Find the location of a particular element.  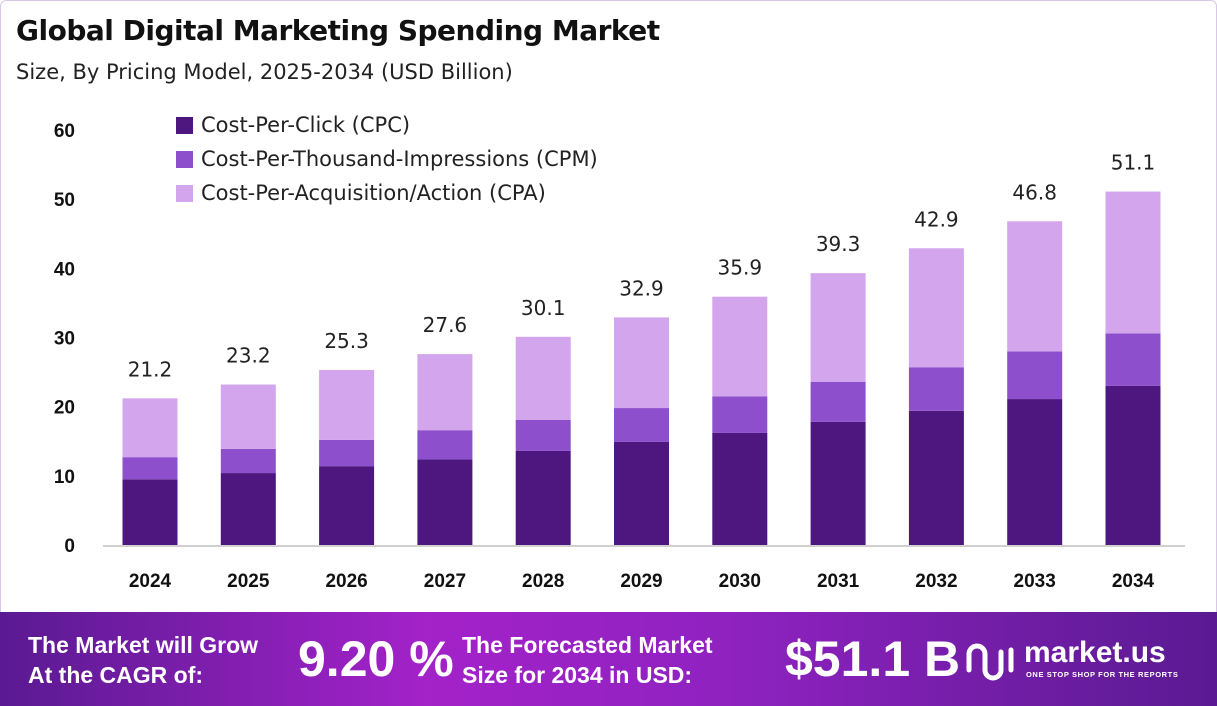

legend-item-cpm: Cost-Per-Thousand-Impressions (CPM) is located at coordinates (387, 159).